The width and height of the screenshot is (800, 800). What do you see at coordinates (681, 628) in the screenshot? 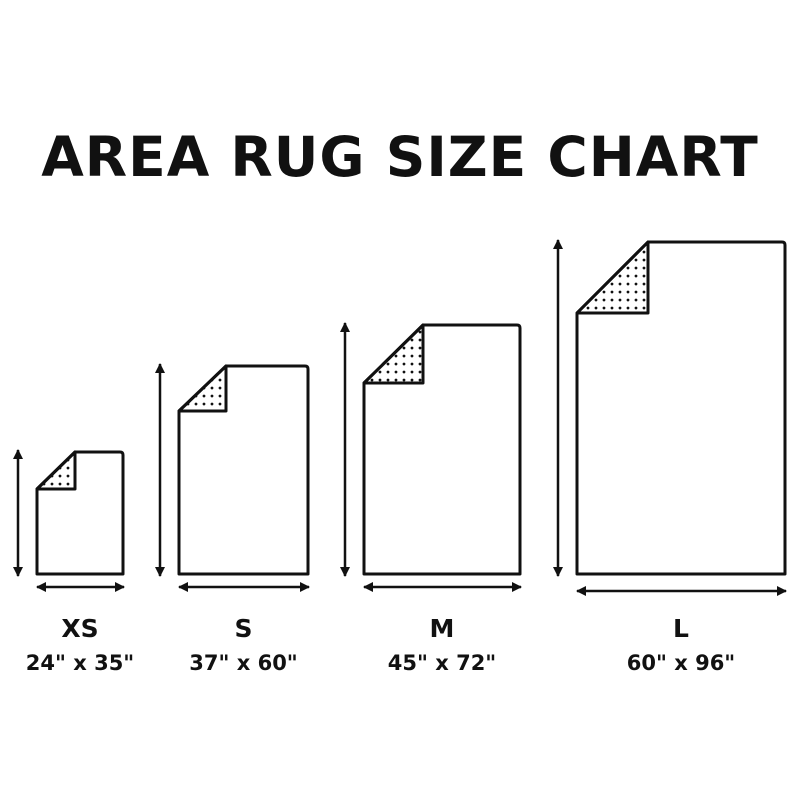
I see `size-label: L` at bounding box center [681, 628].